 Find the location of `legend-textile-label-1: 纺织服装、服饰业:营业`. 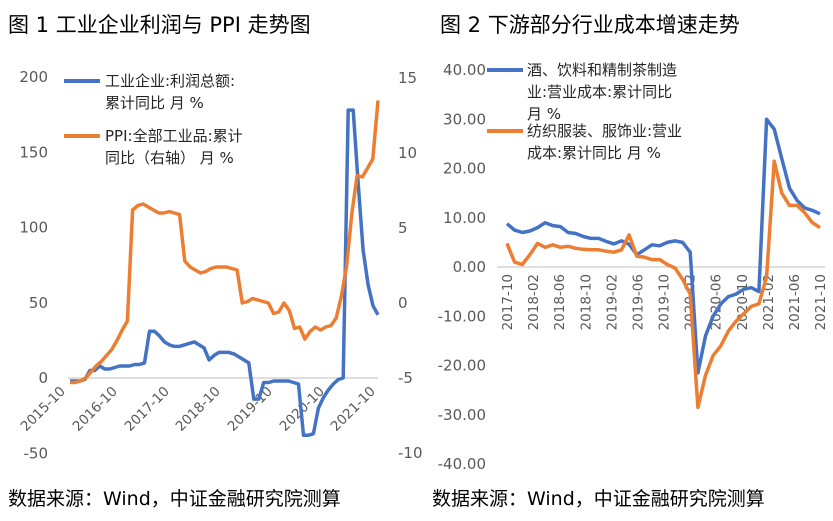

legend-textile-label-1: 纺织服装、服饰业:营业 is located at coordinates (604, 131).